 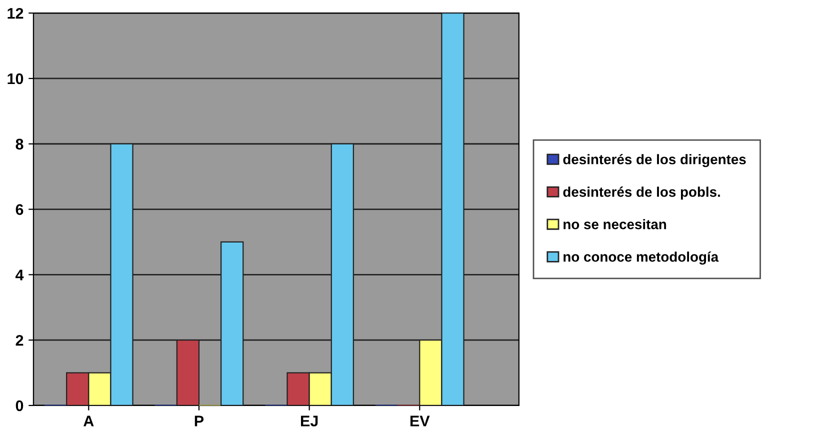 What do you see at coordinates (641, 258) in the screenshot?
I see `legend-label: no conoce metodología` at bounding box center [641, 258].